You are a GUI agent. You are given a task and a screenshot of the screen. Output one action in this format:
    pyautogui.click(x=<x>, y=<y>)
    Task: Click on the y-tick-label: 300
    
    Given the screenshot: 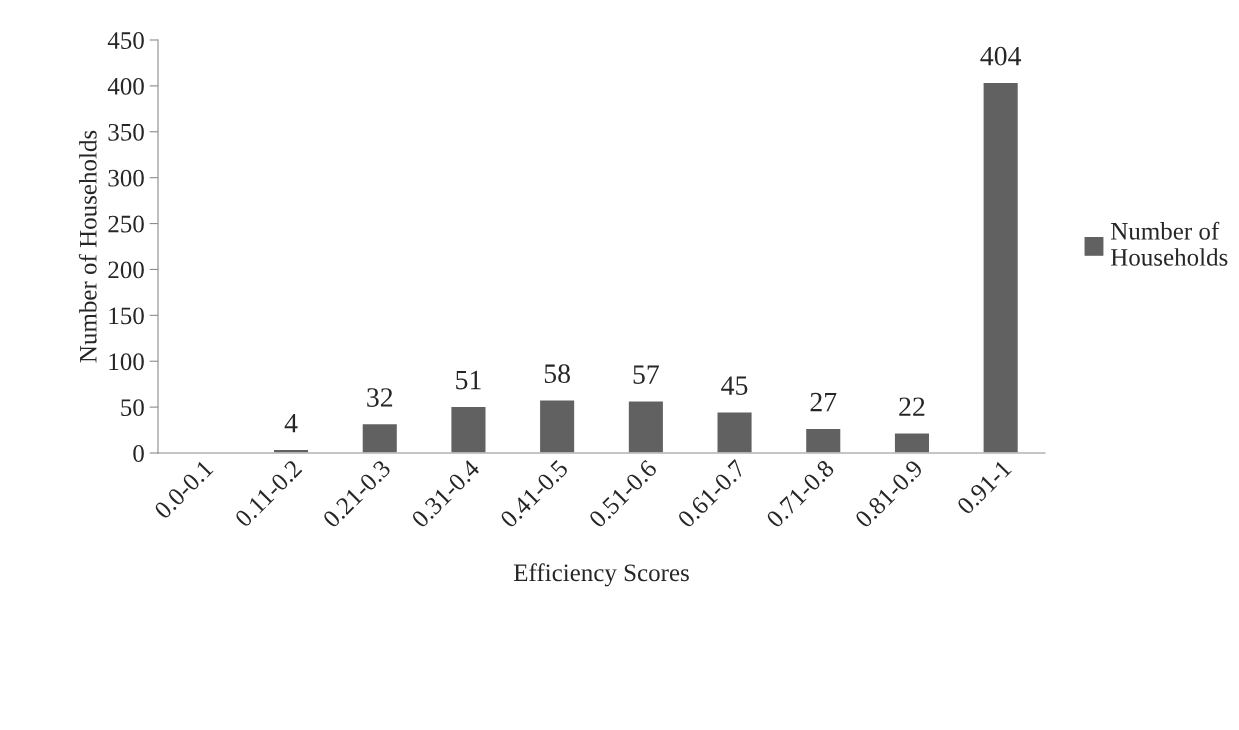 What is the action you would take?
    pyautogui.click(x=126, y=178)
    